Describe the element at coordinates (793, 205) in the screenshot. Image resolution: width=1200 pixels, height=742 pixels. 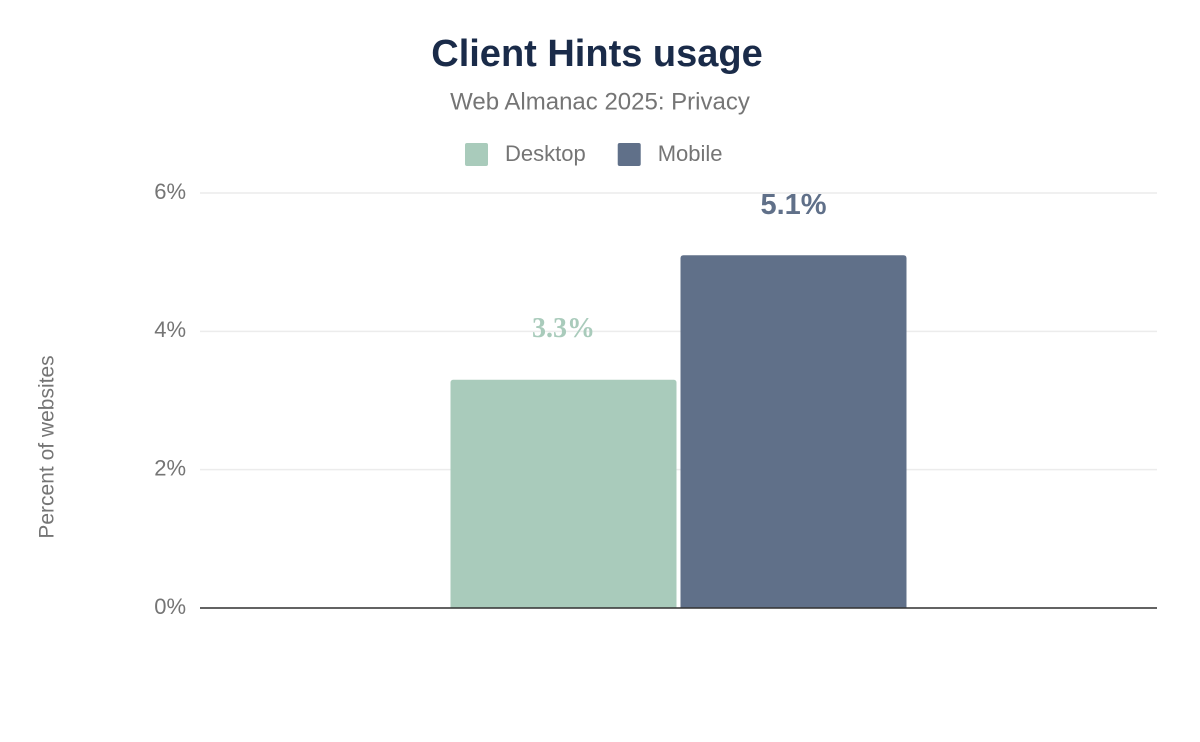
I see `data-label: 5.1%` at that location.